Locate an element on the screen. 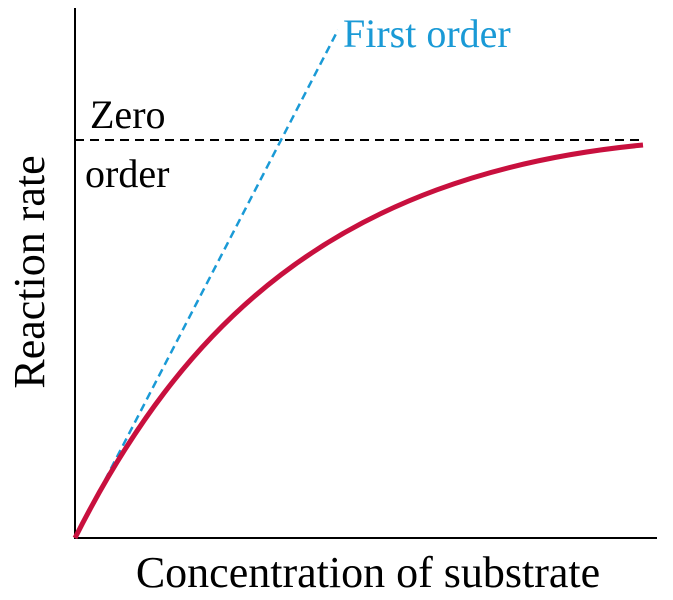 This screenshot has height=600, width=673. zero-order-label: order is located at coordinates (127, 173).